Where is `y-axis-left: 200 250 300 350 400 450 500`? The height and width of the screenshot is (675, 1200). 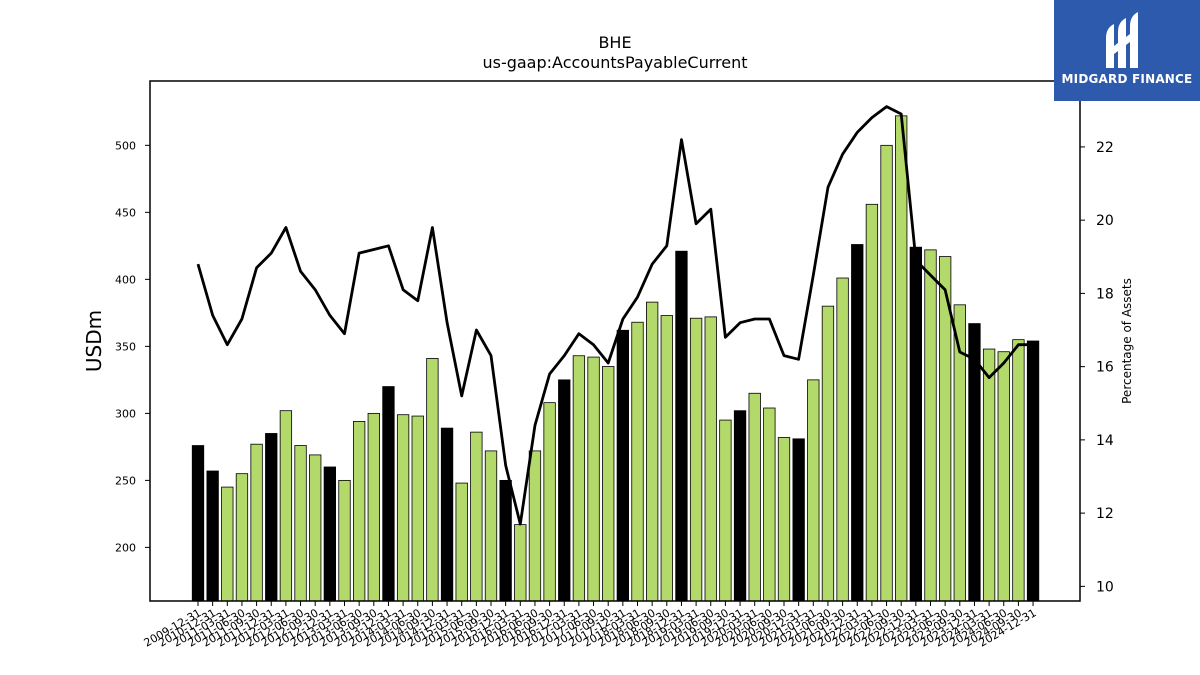
y-axis-left: 200 250 300 350 400 450 500 is located at coordinates (132, 346).